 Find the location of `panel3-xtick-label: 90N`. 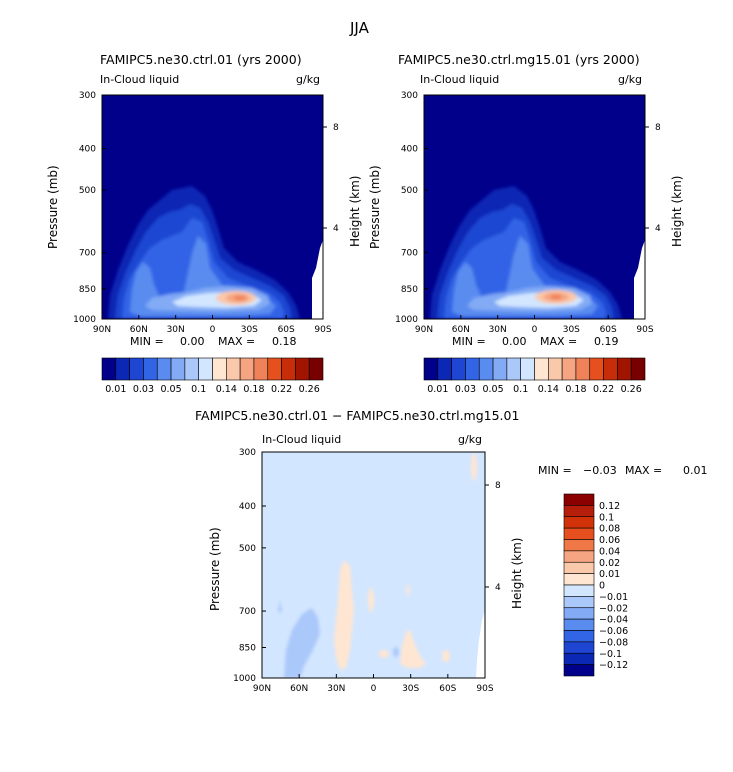

panel3-xtick-label: 90N is located at coordinates (262, 689).